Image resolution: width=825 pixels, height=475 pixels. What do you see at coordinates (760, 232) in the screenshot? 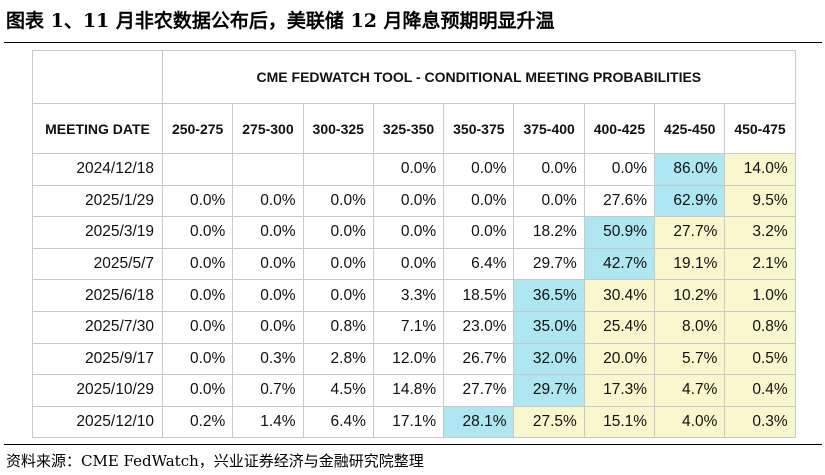
I see `probability-cell: 3.2%` at bounding box center [760, 232].